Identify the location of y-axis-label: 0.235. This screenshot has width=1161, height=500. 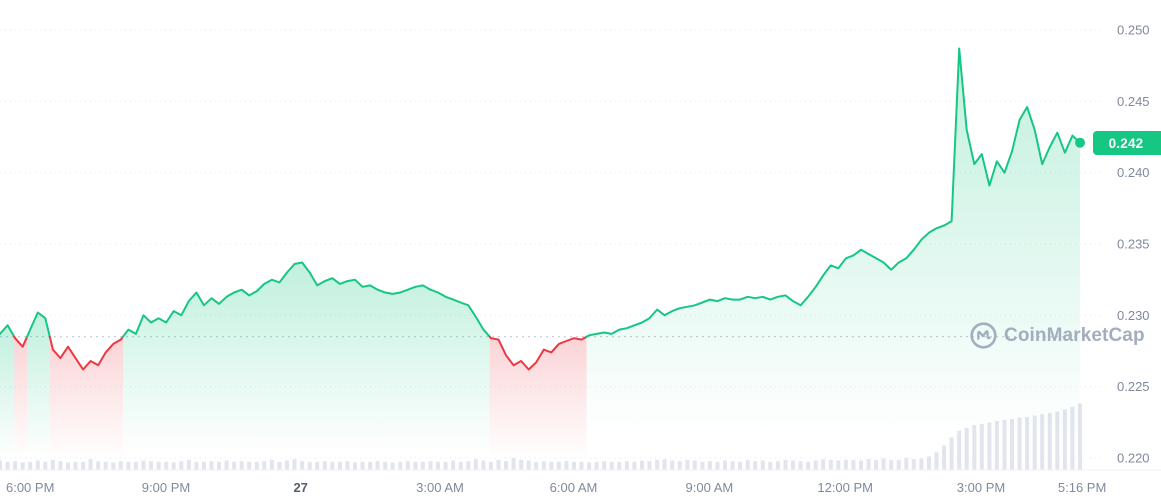
(1133, 244).